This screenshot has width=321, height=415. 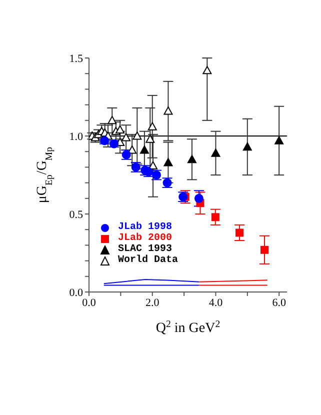 What do you see at coordinates (76, 292) in the screenshot?
I see `y-tick-label: 0.0` at bounding box center [76, 292].